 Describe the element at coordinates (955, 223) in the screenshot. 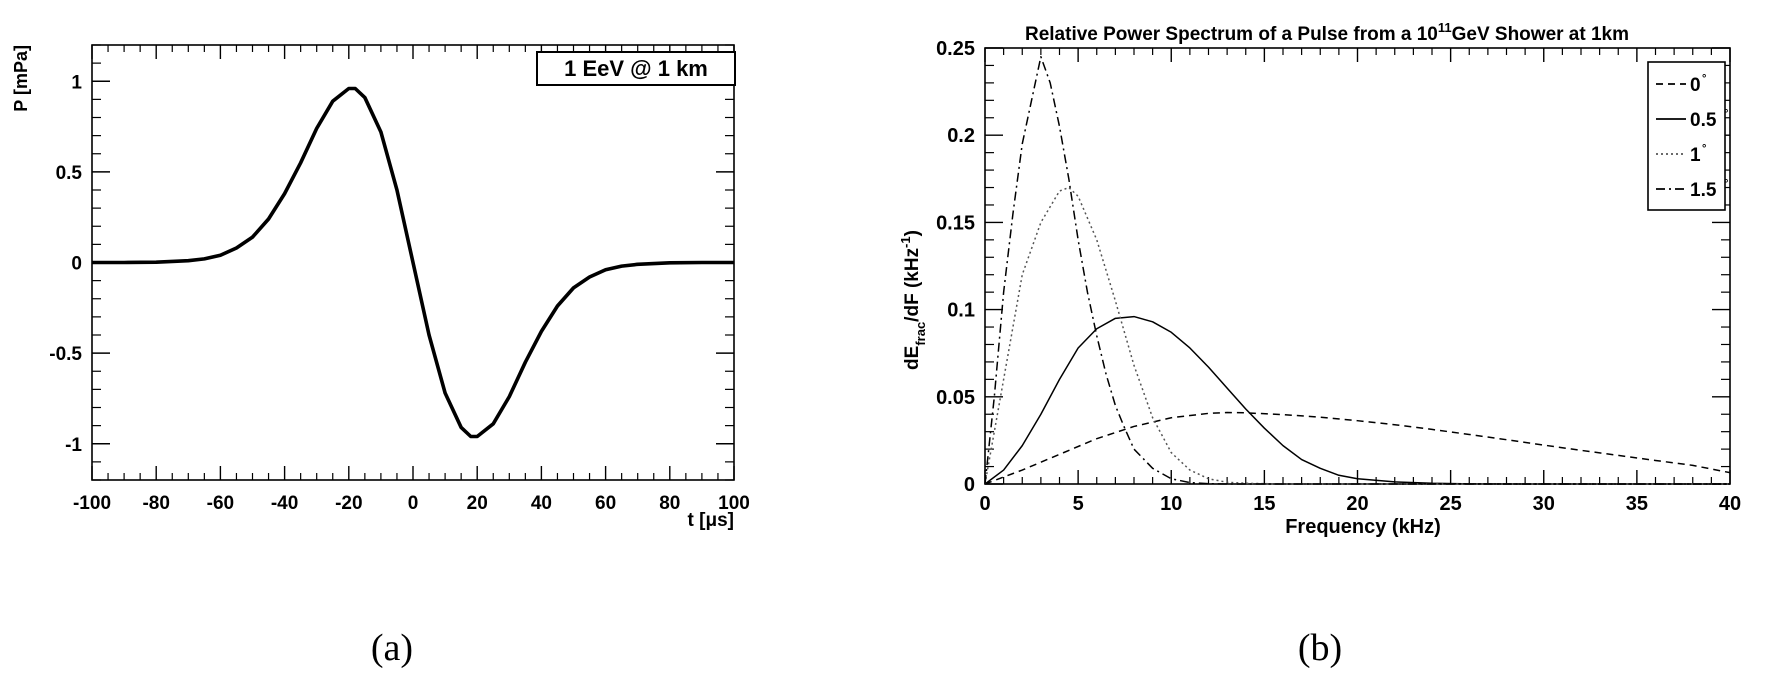

I see `y-tick-label: 0.15` at that location.